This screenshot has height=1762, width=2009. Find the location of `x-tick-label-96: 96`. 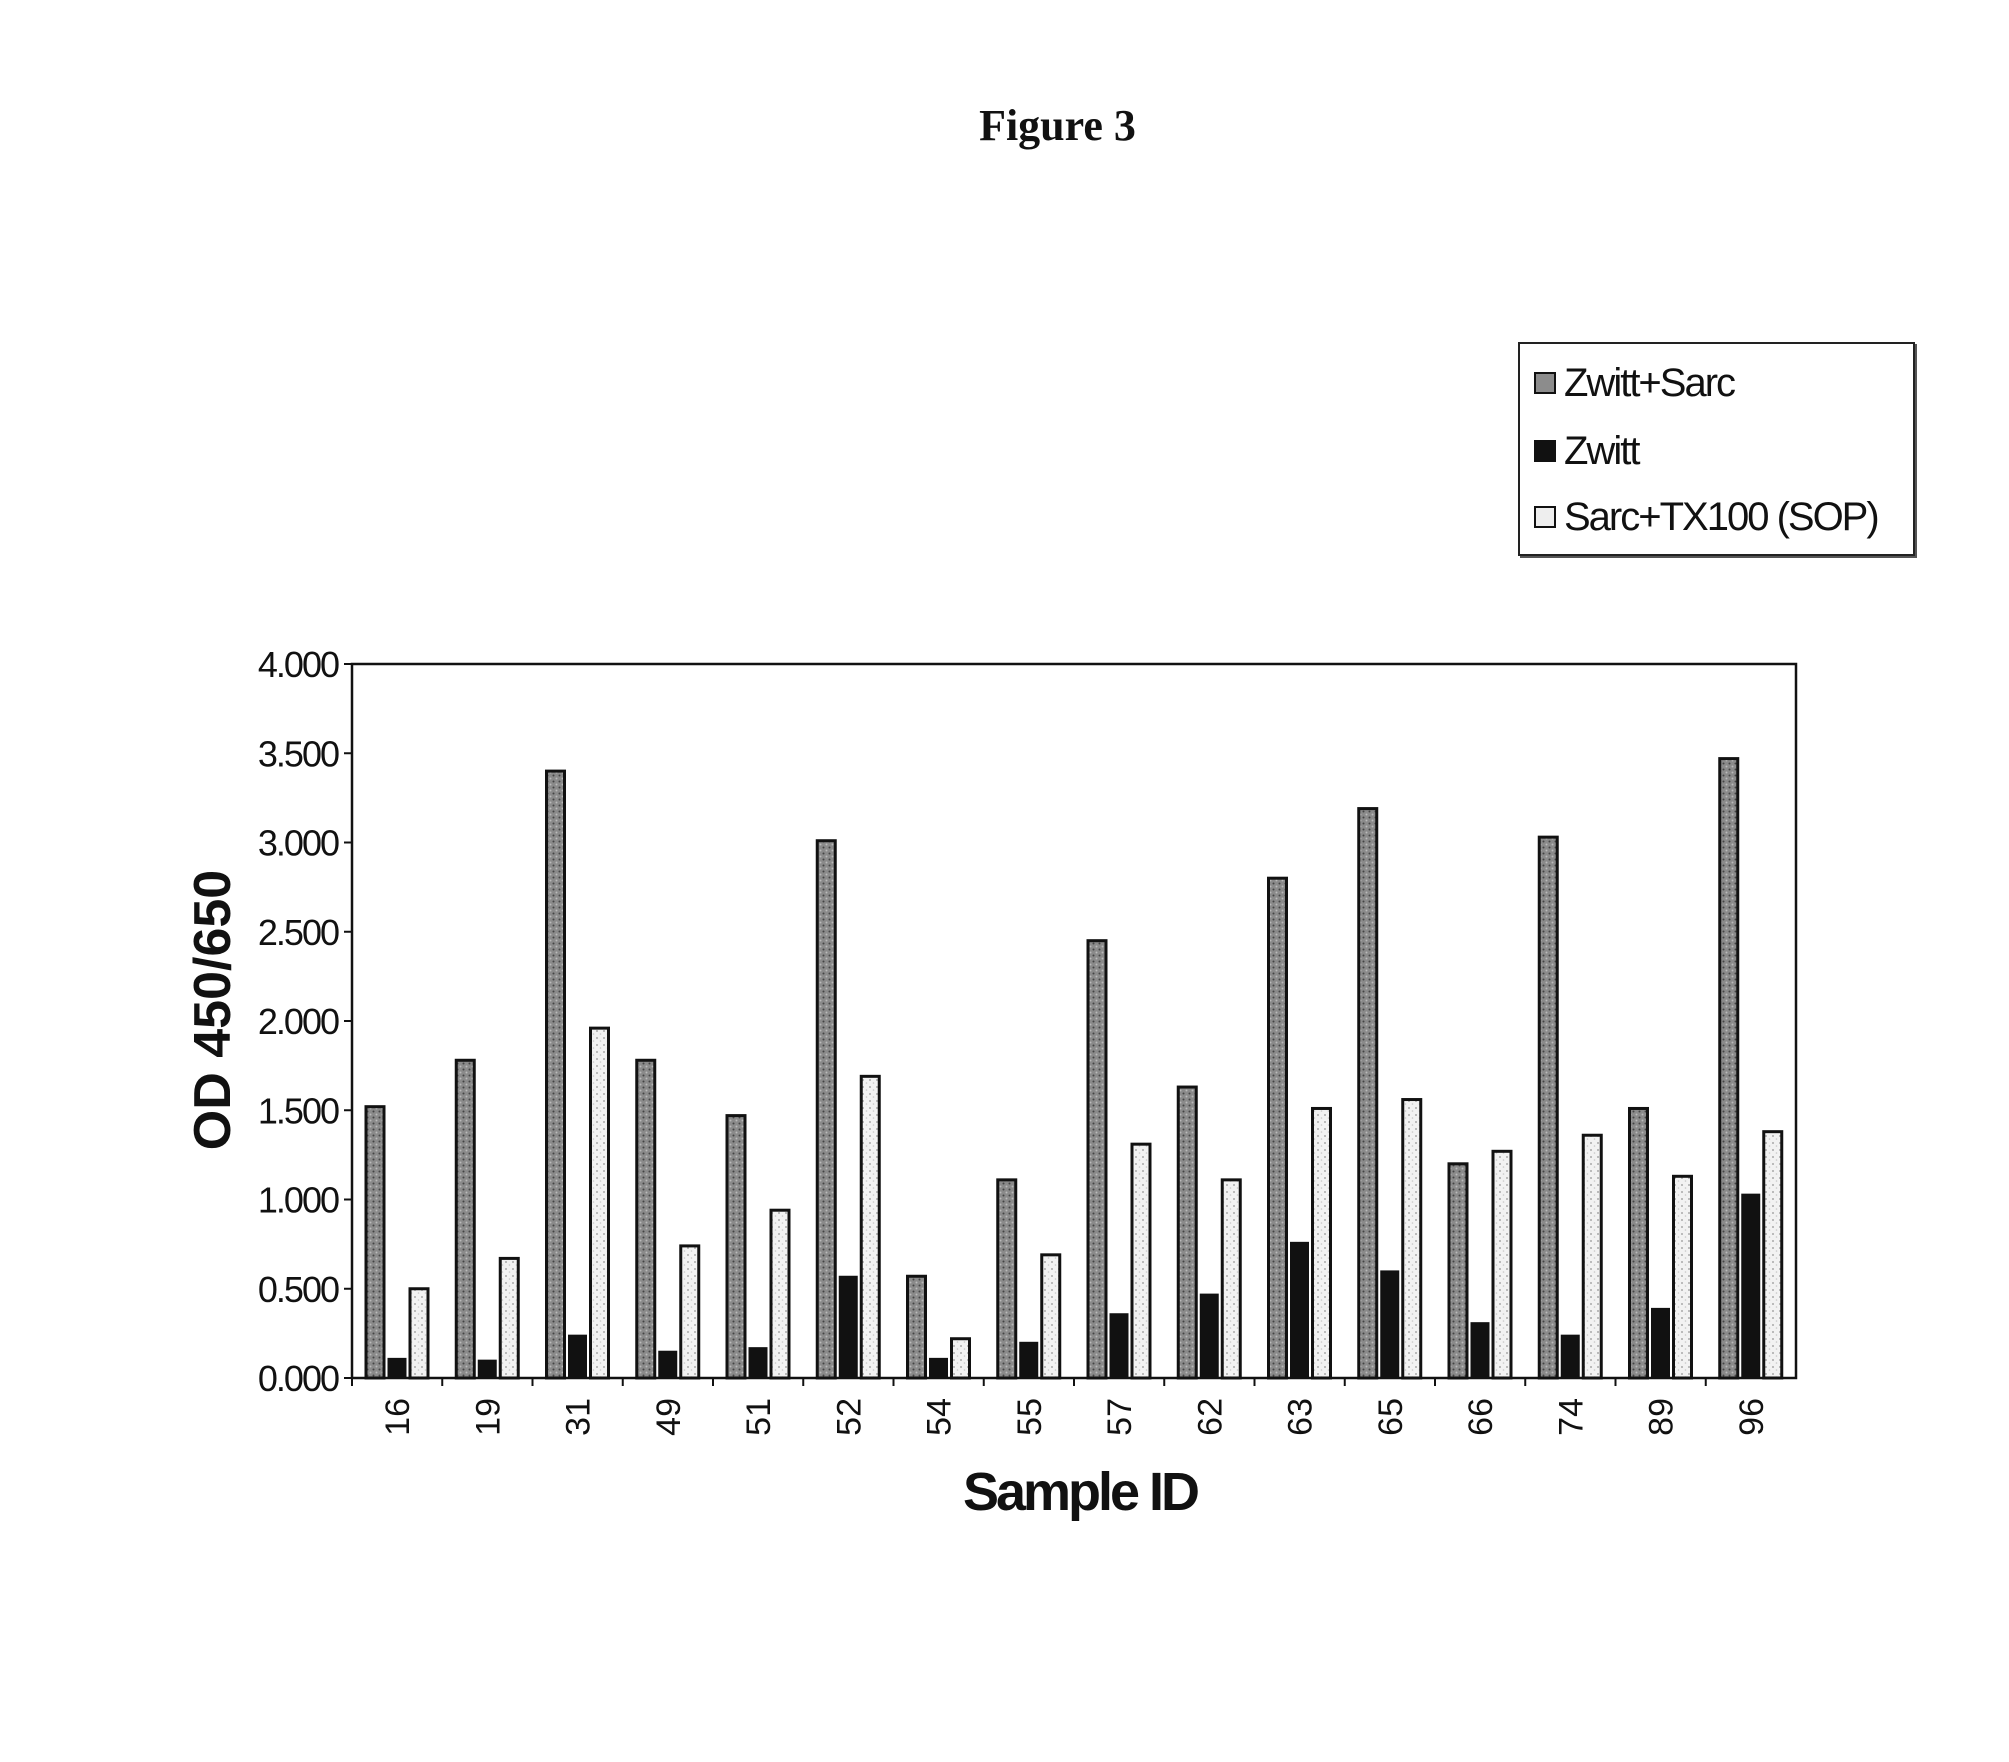

x-tick-label-96: 96 is located at coordinates (1752, 1417).